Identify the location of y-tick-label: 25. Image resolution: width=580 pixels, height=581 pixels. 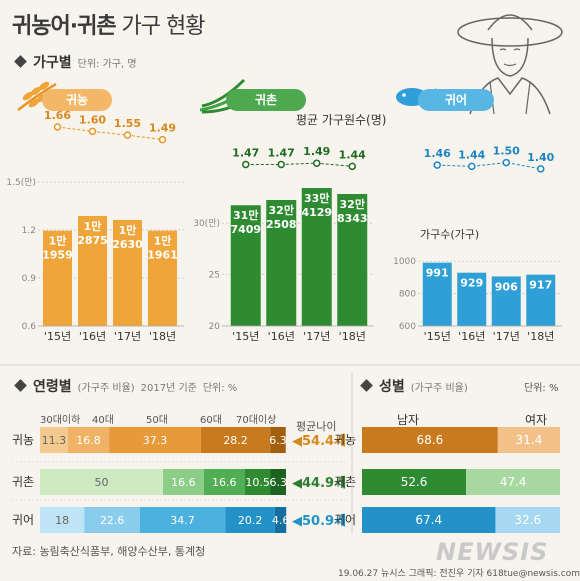
(214, 276).